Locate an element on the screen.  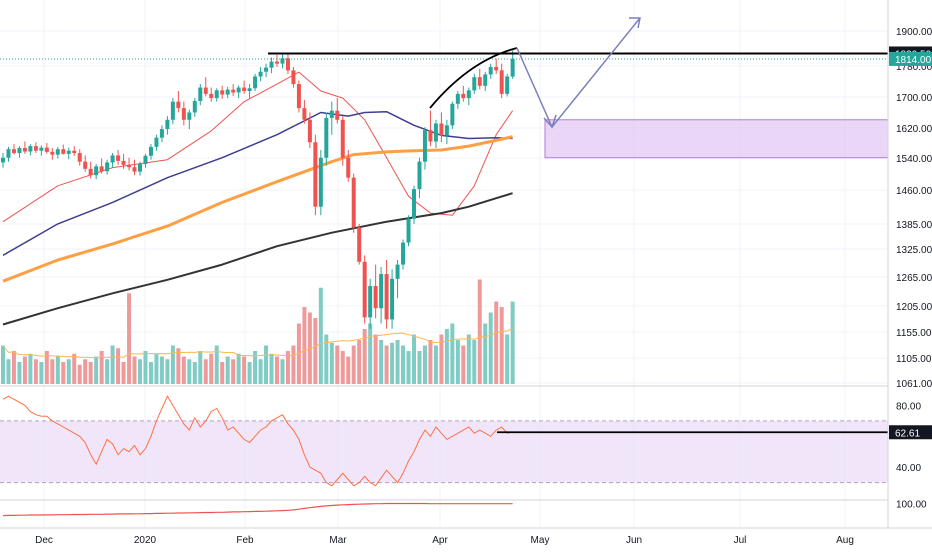
rsi-tick-label: 80.00 is located at coordinates (908, 406).